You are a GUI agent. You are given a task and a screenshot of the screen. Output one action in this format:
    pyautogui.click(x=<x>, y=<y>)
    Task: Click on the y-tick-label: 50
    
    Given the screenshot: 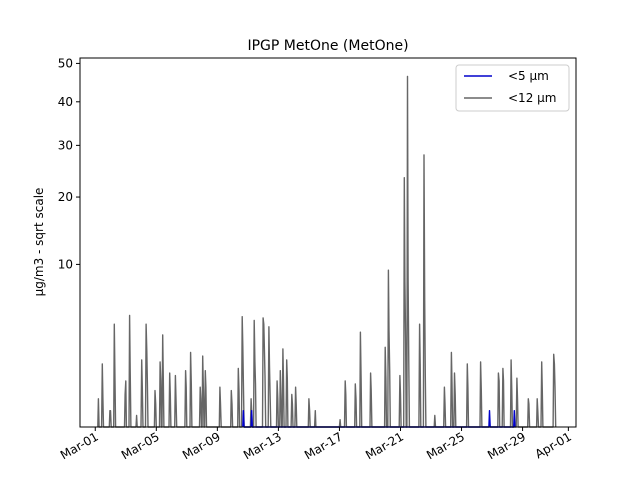 What is the action you would take?
    pyautogui.click(x=65, y=63)
    